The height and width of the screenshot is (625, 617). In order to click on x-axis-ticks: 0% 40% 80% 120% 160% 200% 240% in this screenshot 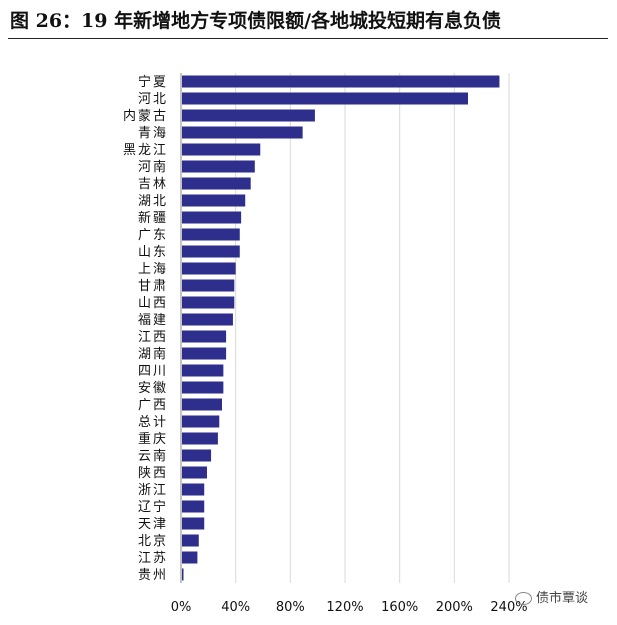, I will do `click(349, 607)`.